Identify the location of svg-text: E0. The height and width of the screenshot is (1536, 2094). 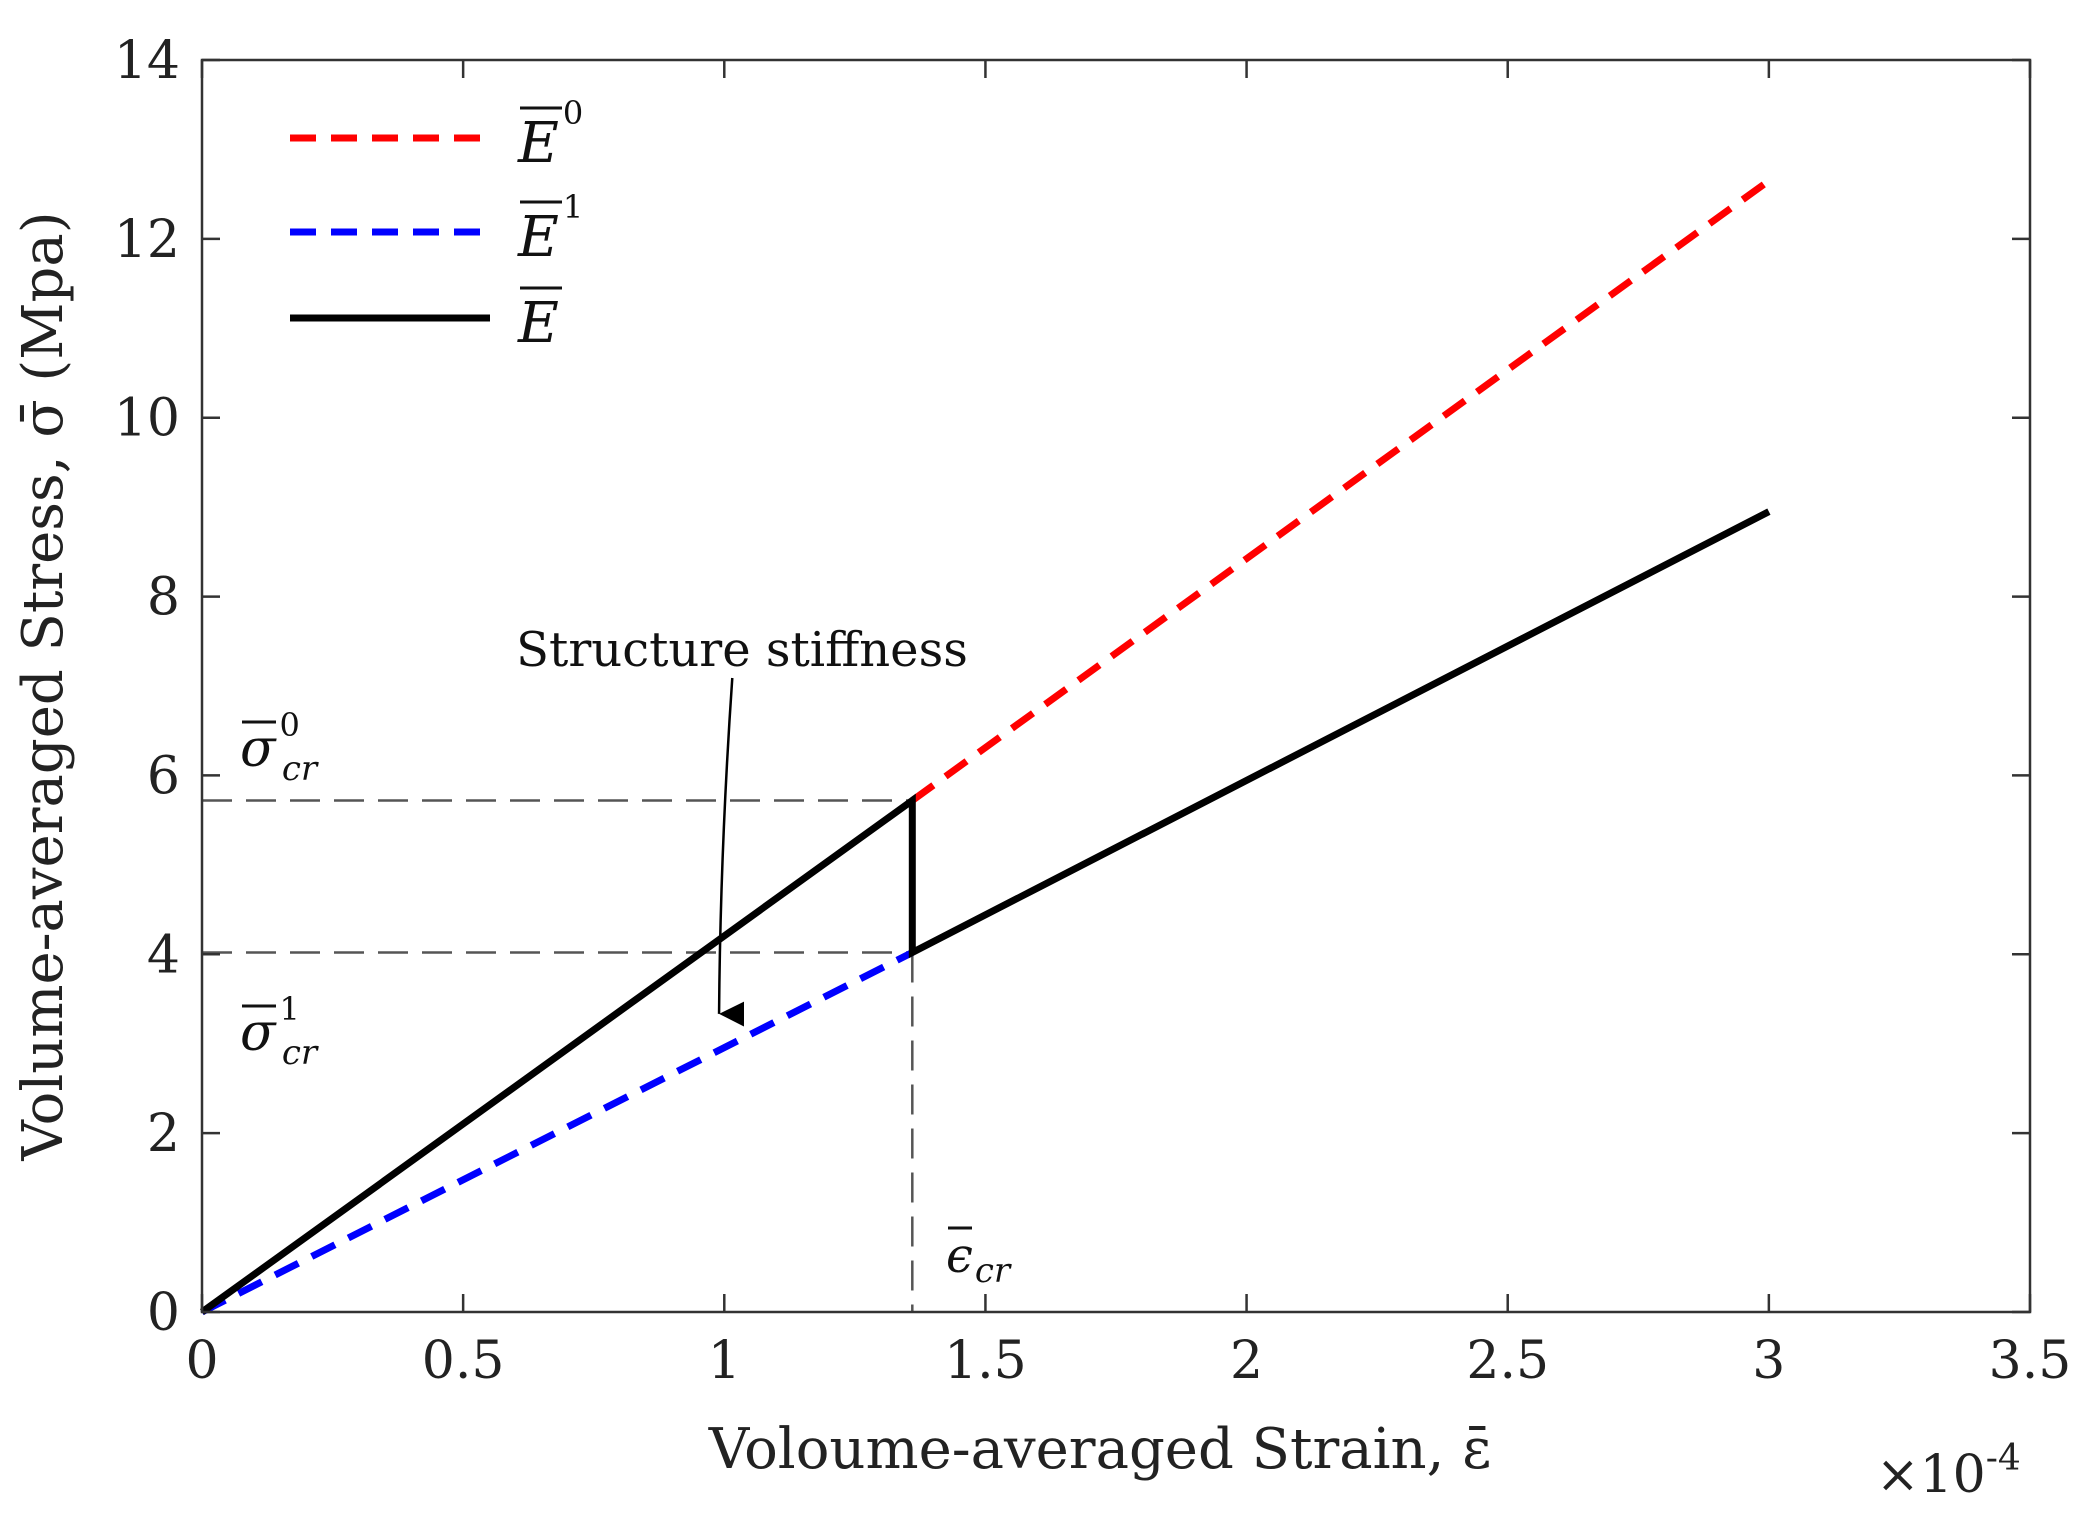
(550, 135).